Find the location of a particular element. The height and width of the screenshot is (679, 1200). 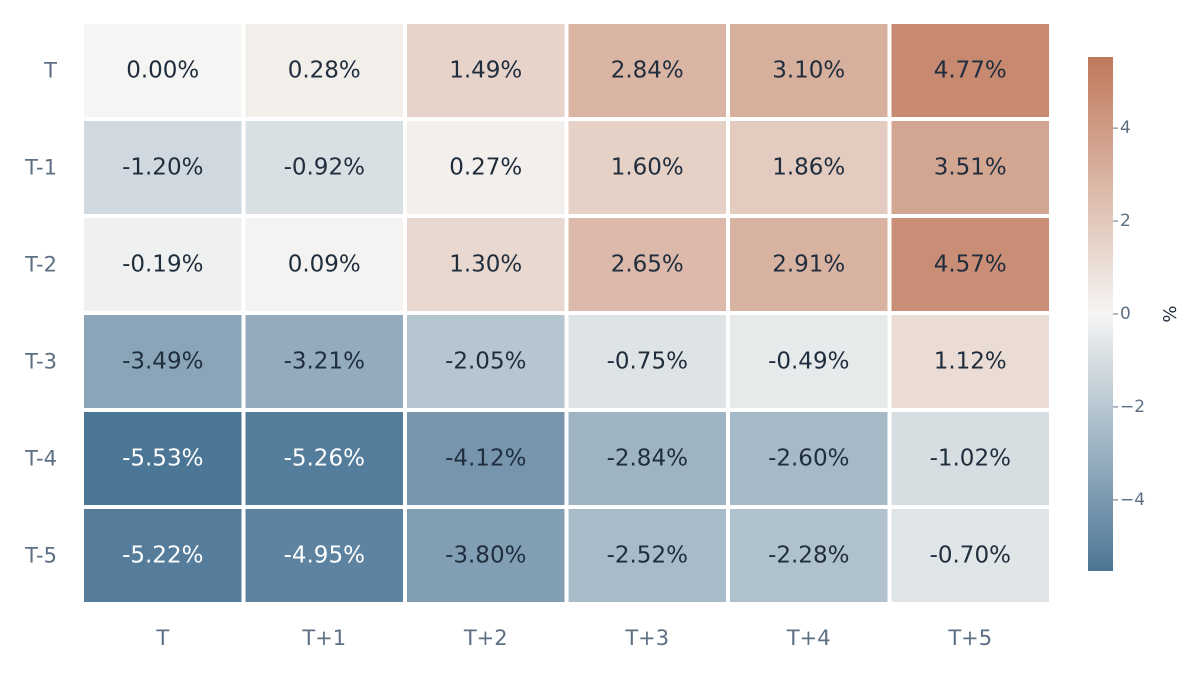

heatmap-cell-r2-c2 is located at coordinates (486, 264).